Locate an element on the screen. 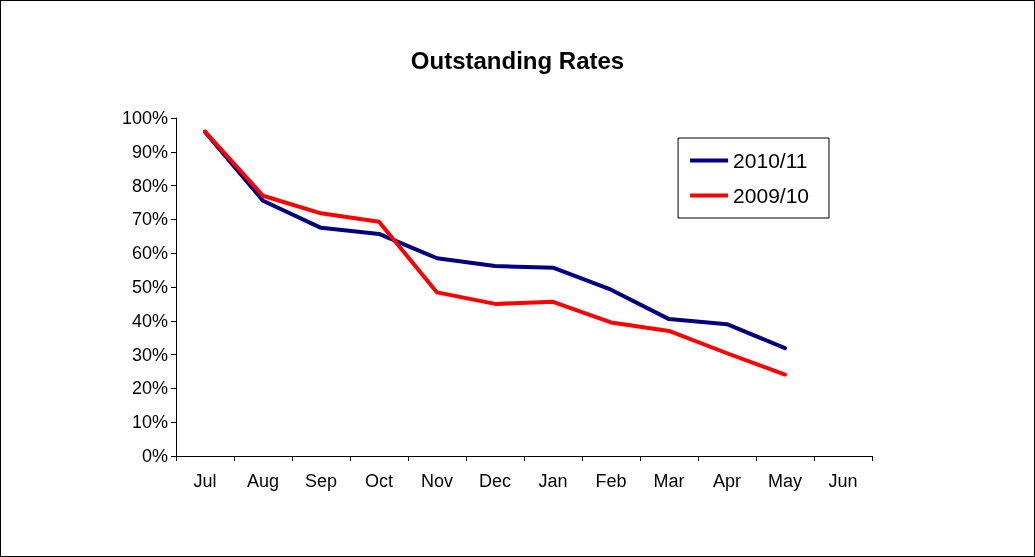 The width and height of the screenshot is (1035, 557). x-tick-label: Aug is located at coordinates (263, 481).